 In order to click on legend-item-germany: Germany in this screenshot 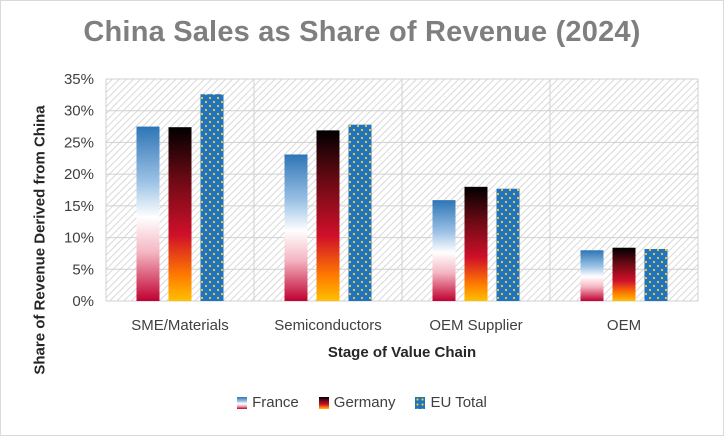, I will do `click(357, 402)`.